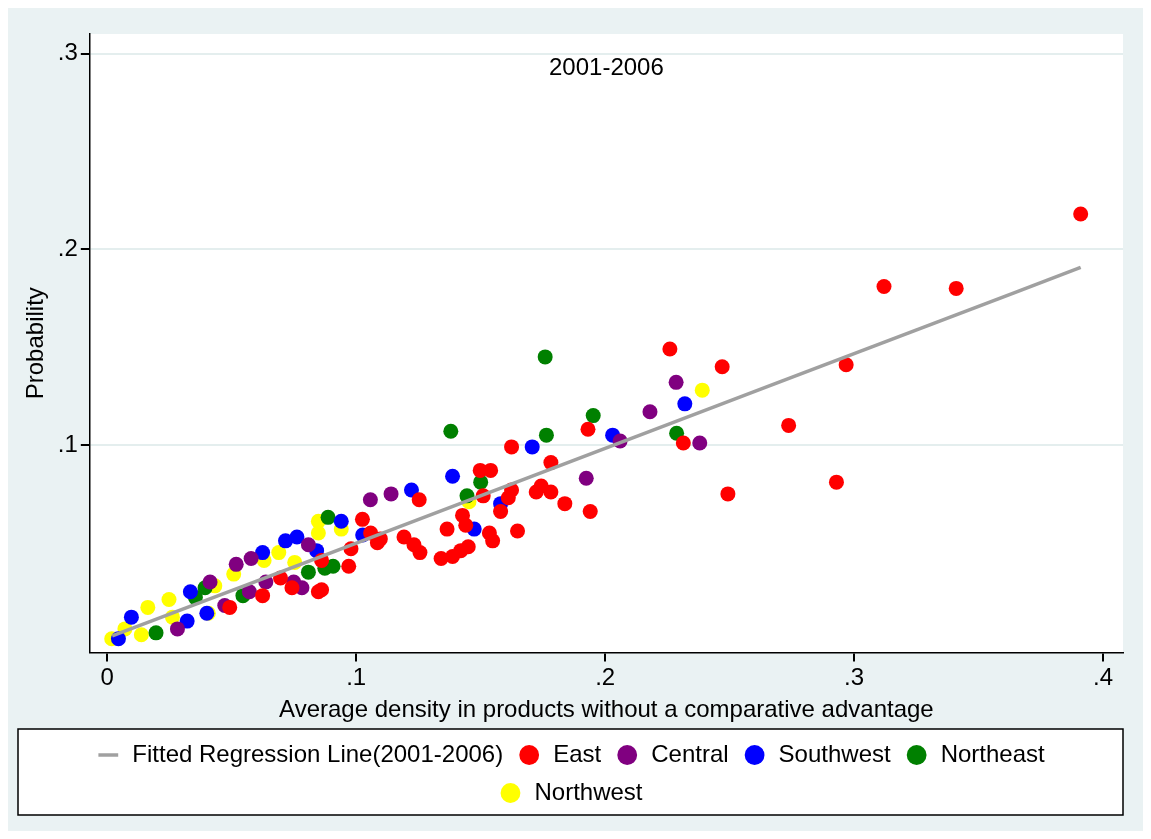 This screenshot has width=1151, height=839. What do you see at coordinates (854, 677) in the screenshot?
I see `x-tick-label: .3` at bounding box center [854, 677].